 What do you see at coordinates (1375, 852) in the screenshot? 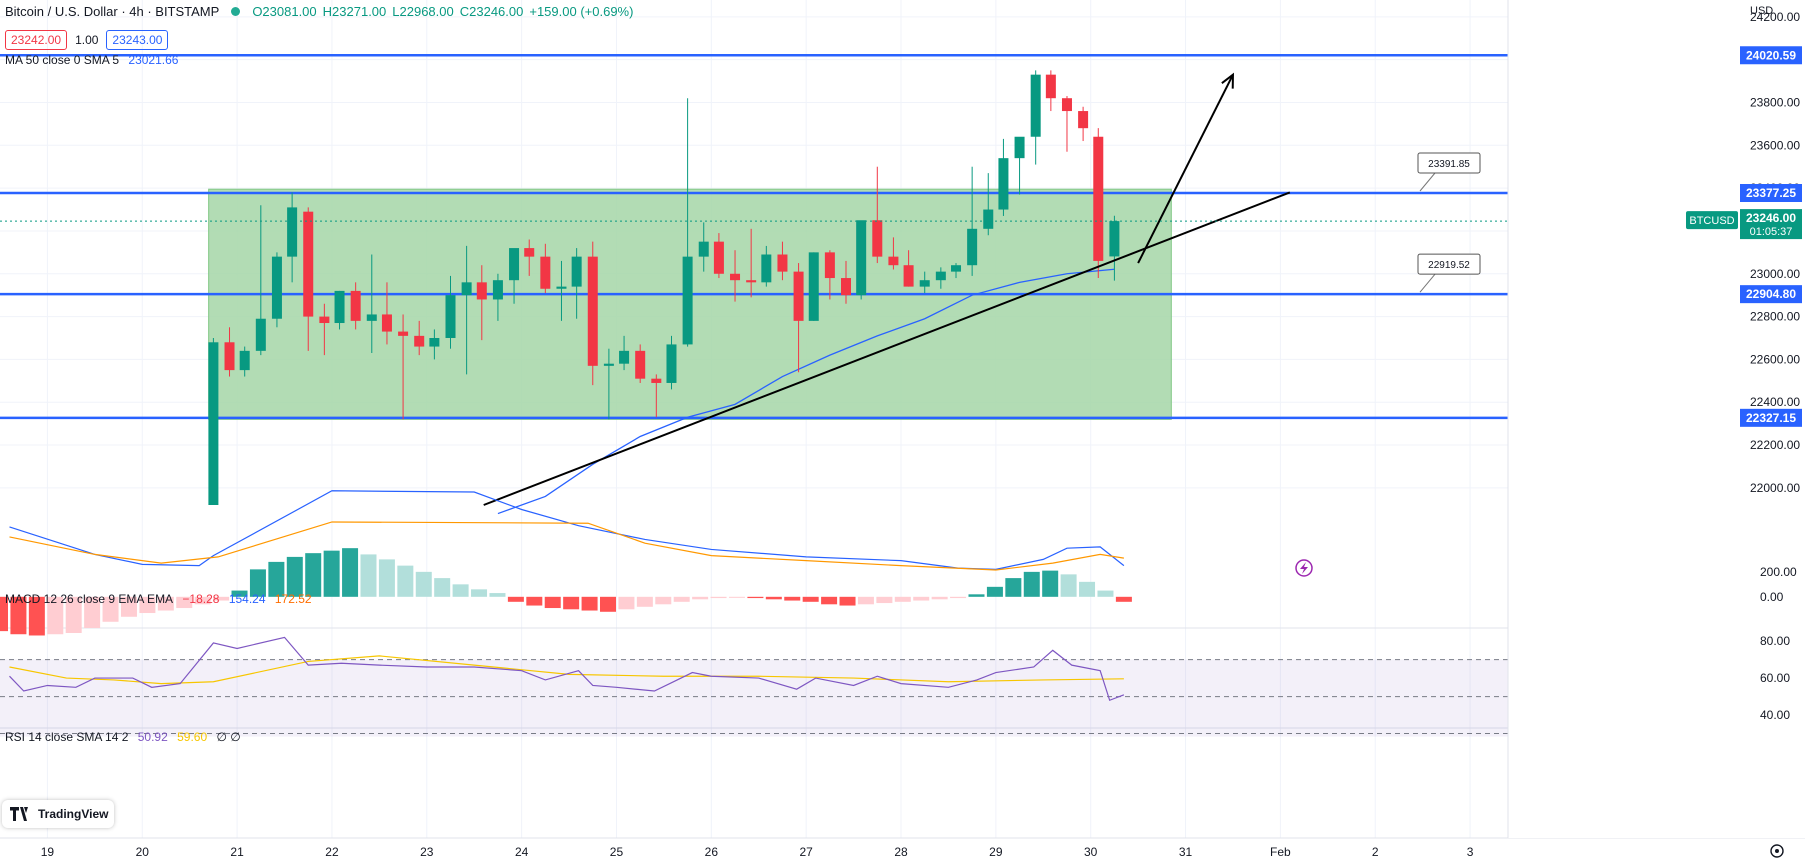
I see `time-tick-label: 2` at bounding box center [1375, 852].